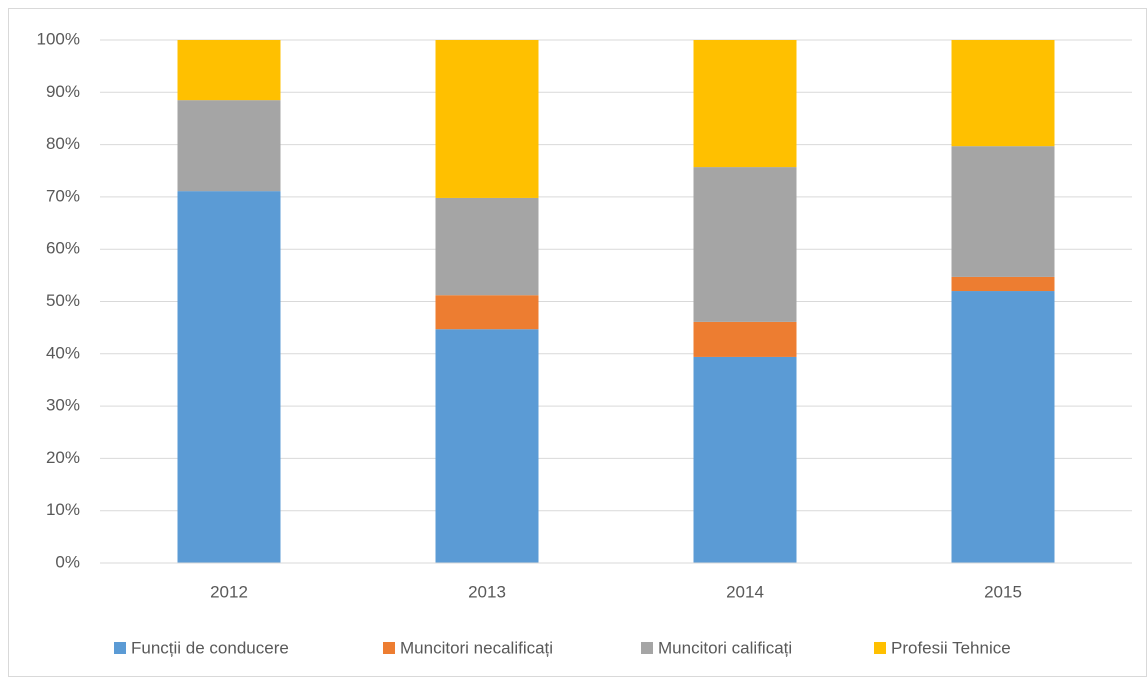 This screenshot has height=678, width=1148. I want to click on legend-label: Funcții de conducere, so click(210, 647).